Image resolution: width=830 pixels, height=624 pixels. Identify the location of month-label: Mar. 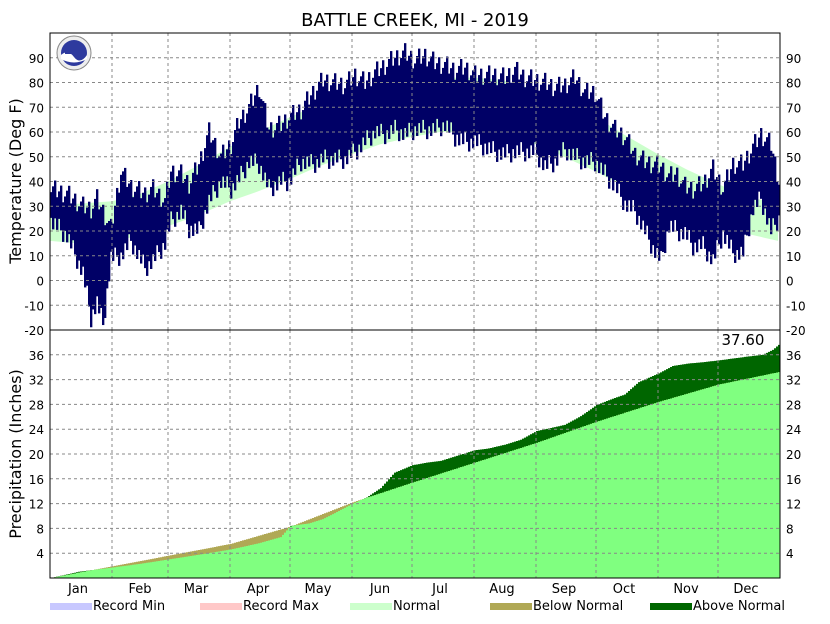
(196, 589).